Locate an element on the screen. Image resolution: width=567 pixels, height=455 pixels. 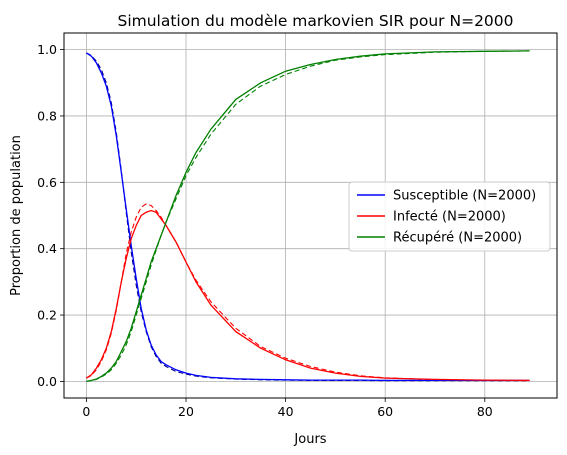
x-tick-label: 40 is located at coordinates (286, 411).